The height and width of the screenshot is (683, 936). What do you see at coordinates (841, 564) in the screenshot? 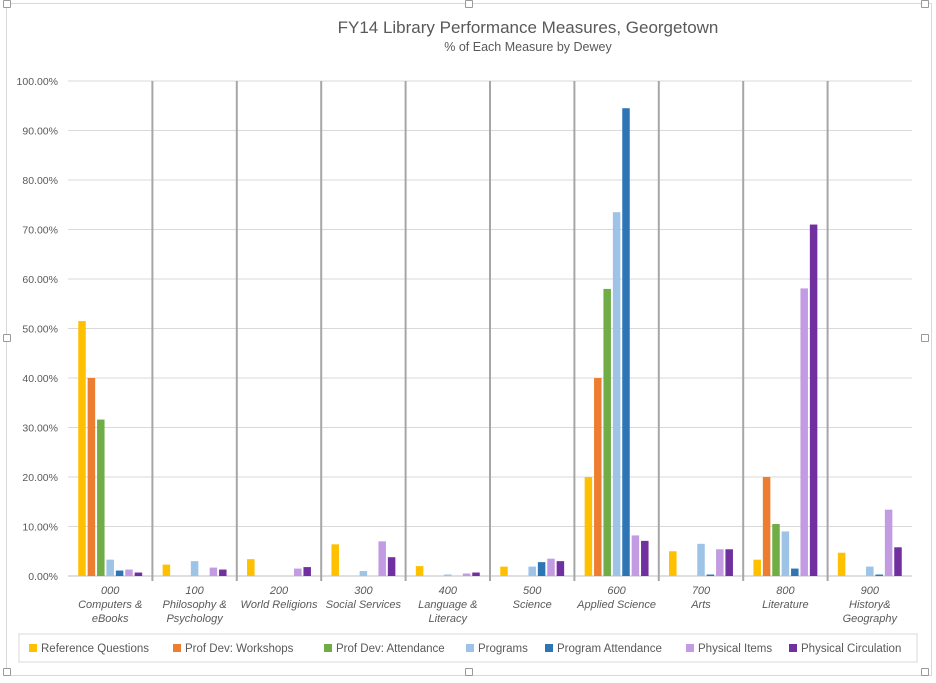
I see `bar-900-reference-questions` at bounding box center [841, 564].